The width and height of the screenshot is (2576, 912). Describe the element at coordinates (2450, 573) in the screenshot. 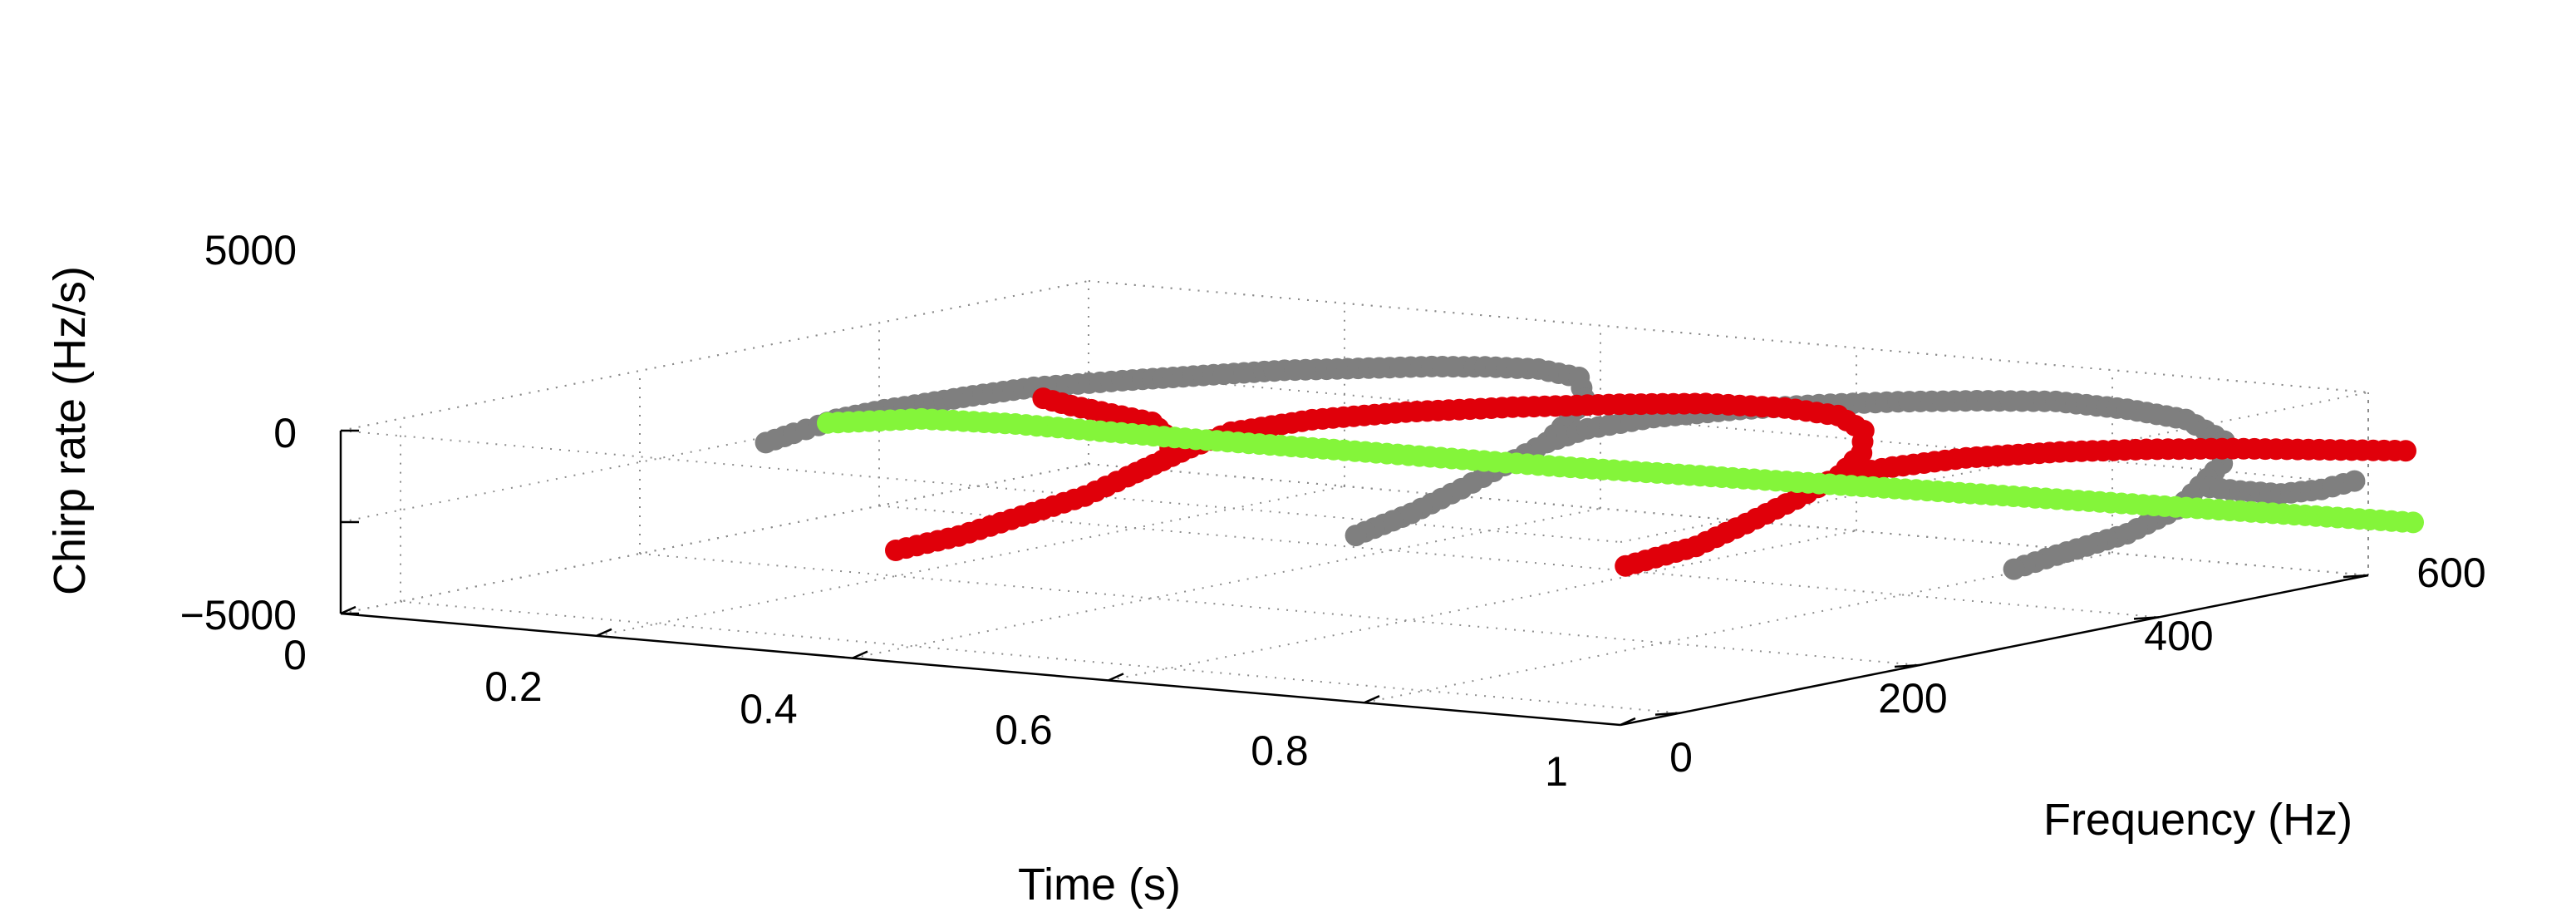

I see `y-tick-label: 600` at that location.